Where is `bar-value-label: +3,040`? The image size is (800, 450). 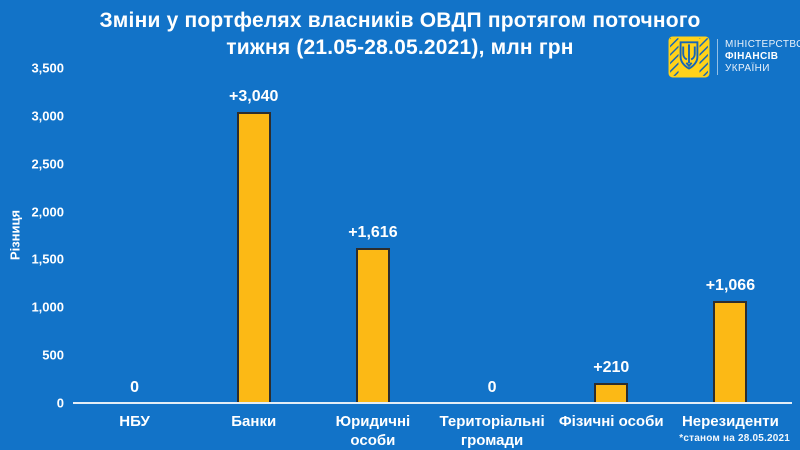 bar-value-label: +3,040 is located at coordinates (254, 96).